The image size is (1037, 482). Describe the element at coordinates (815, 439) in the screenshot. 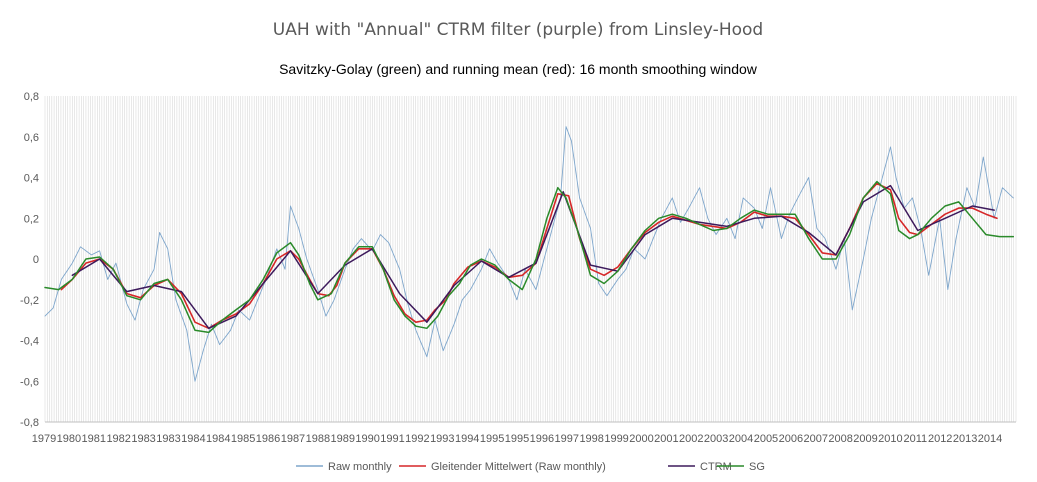

I see `x-tick-label: 2007` at that location.